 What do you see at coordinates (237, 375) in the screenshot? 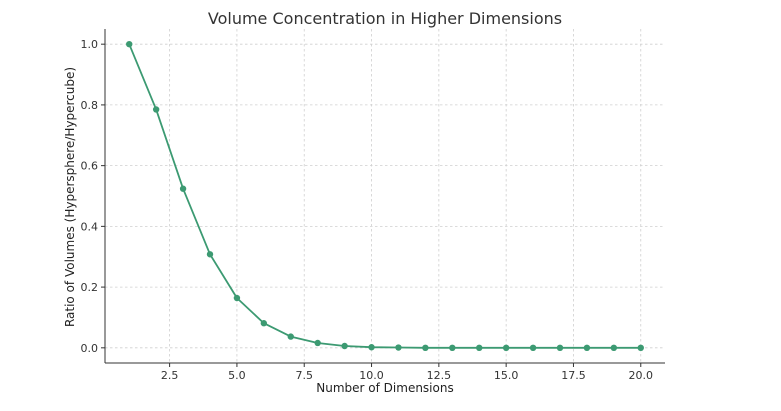
I see `x-tick-label: 5.0` at bounding box center [237, 375].